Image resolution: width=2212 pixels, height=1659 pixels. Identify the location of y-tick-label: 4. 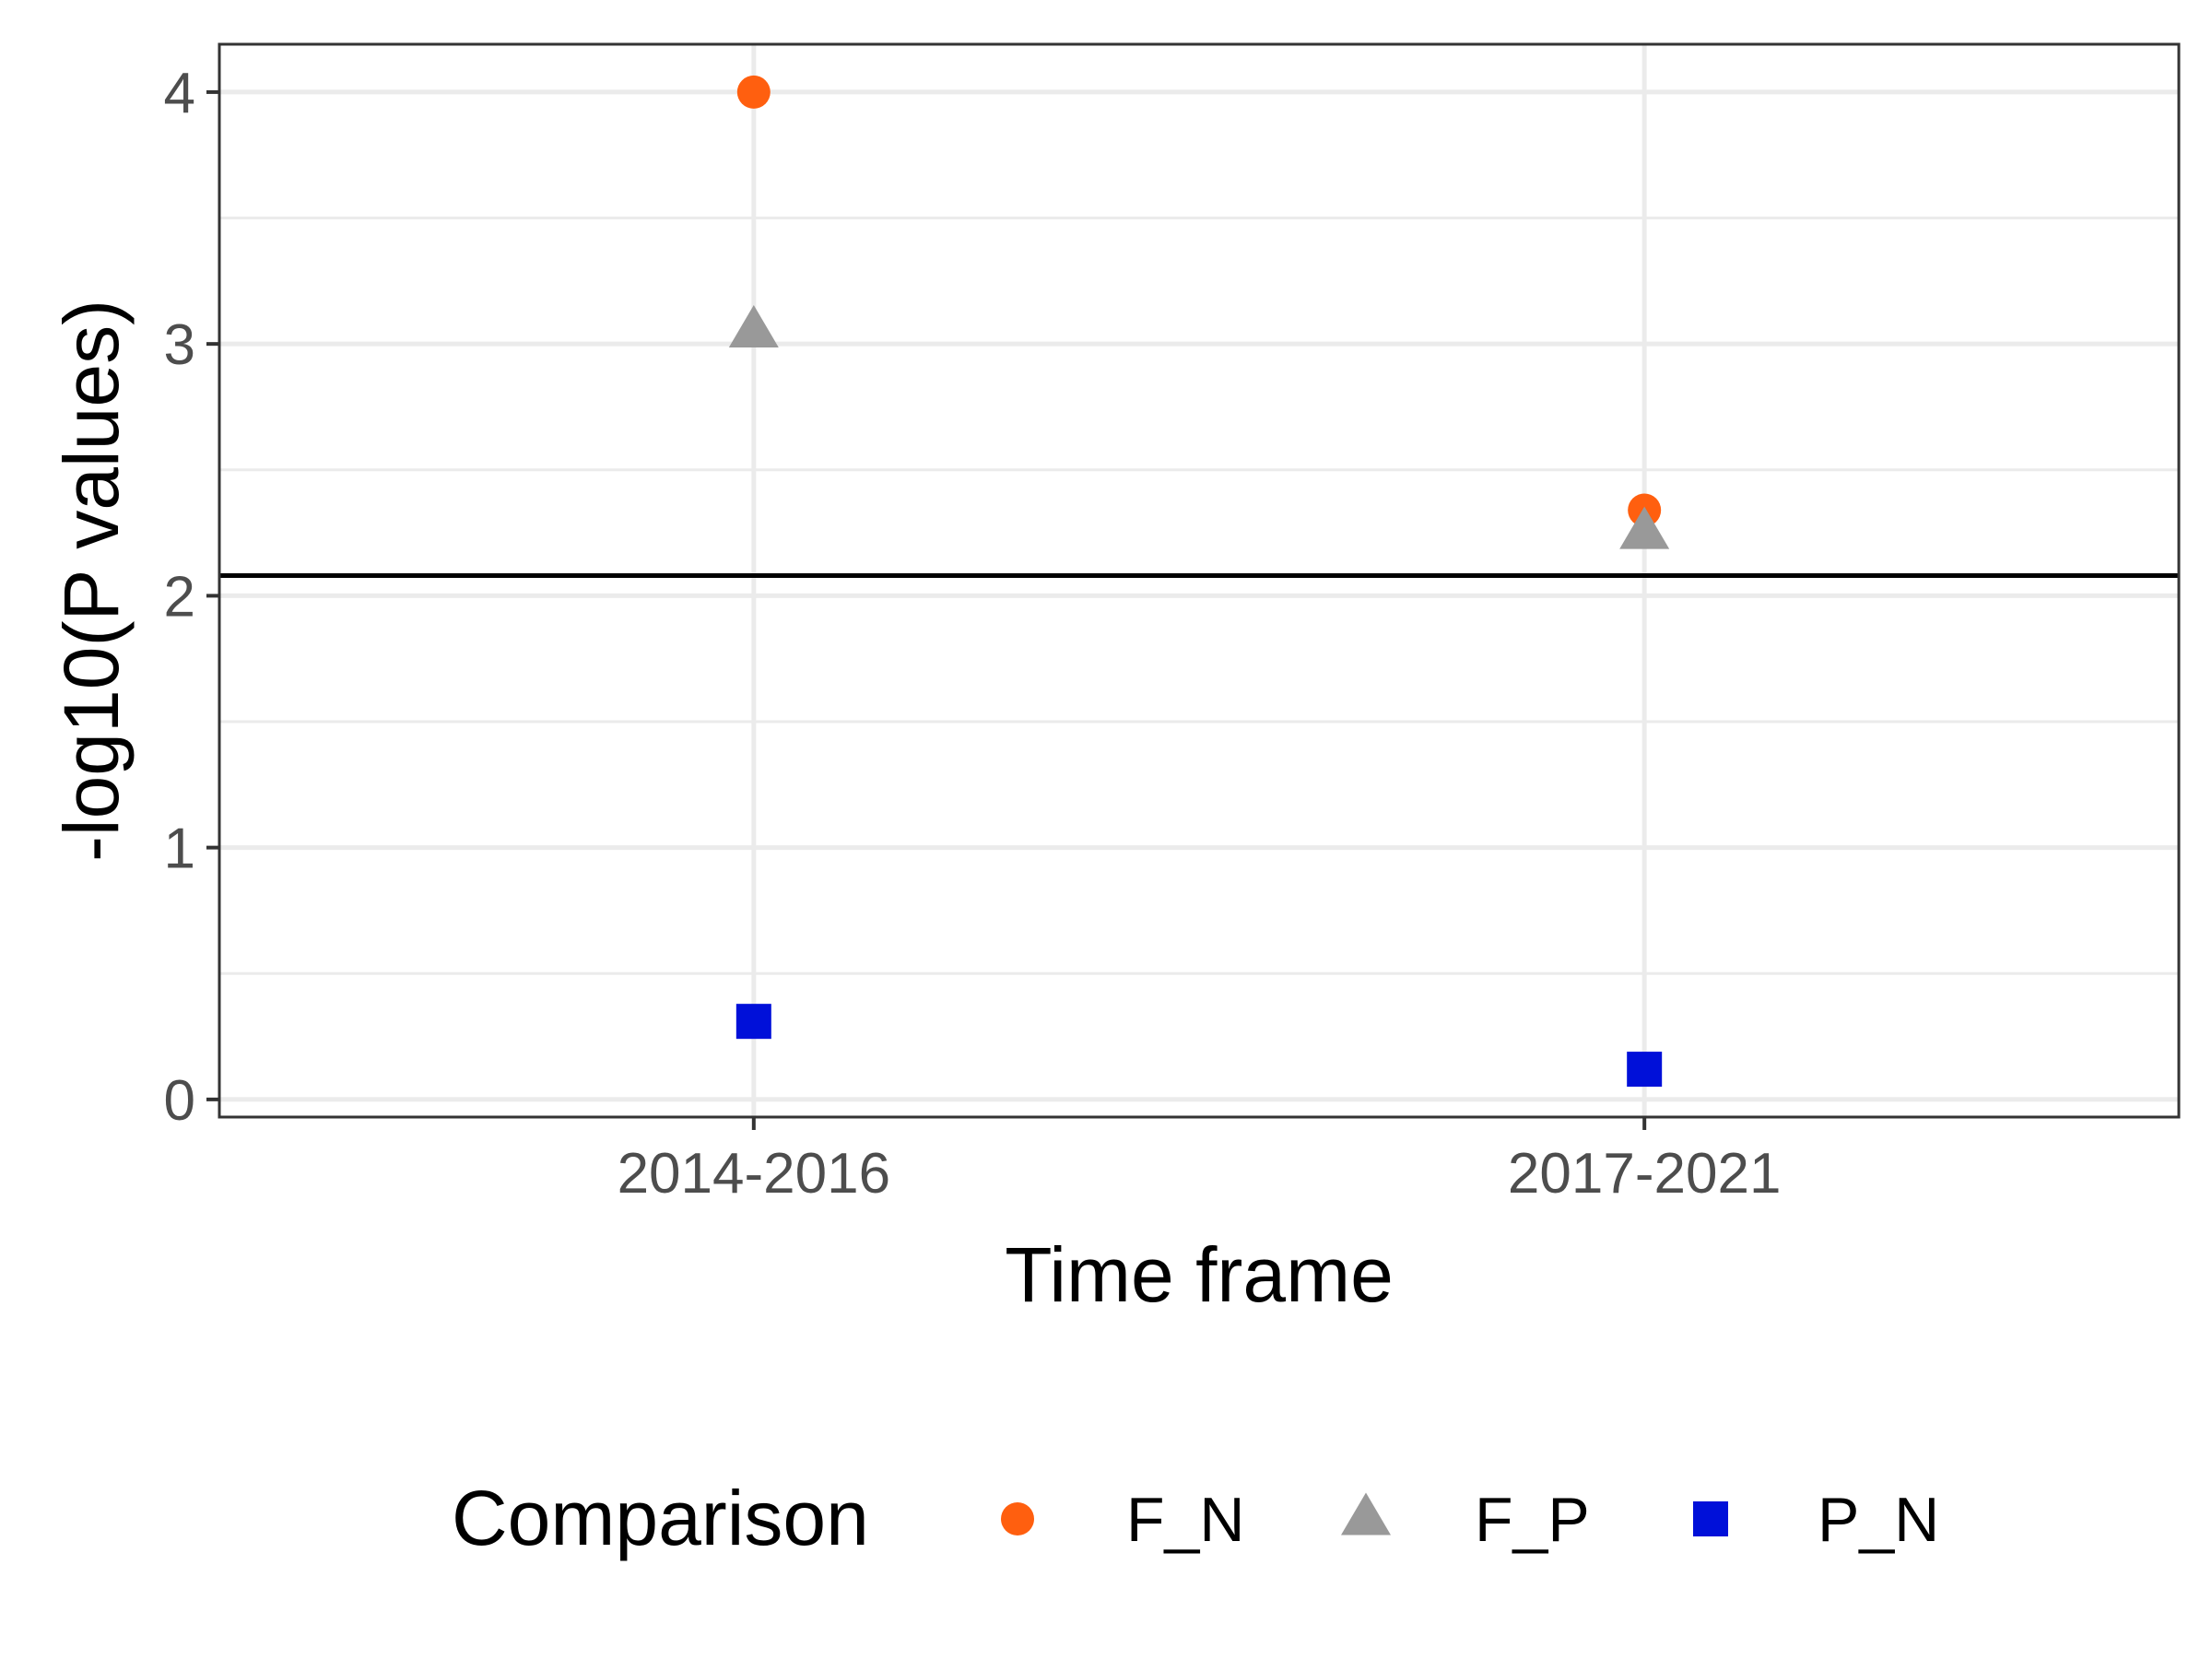
(179, 93).